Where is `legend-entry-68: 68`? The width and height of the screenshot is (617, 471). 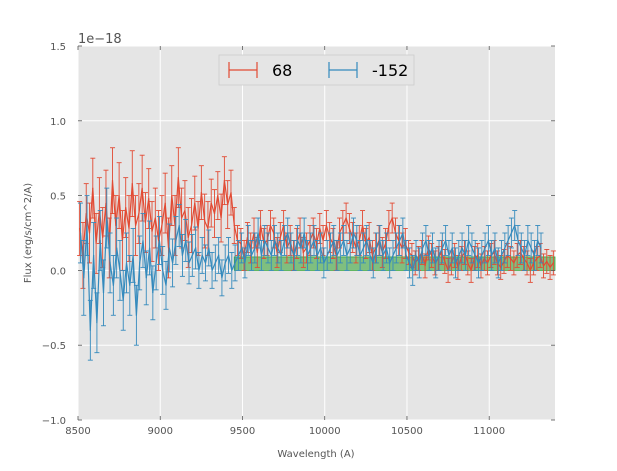
legend-entry-68: 68 is located at coordinates (260, 70).